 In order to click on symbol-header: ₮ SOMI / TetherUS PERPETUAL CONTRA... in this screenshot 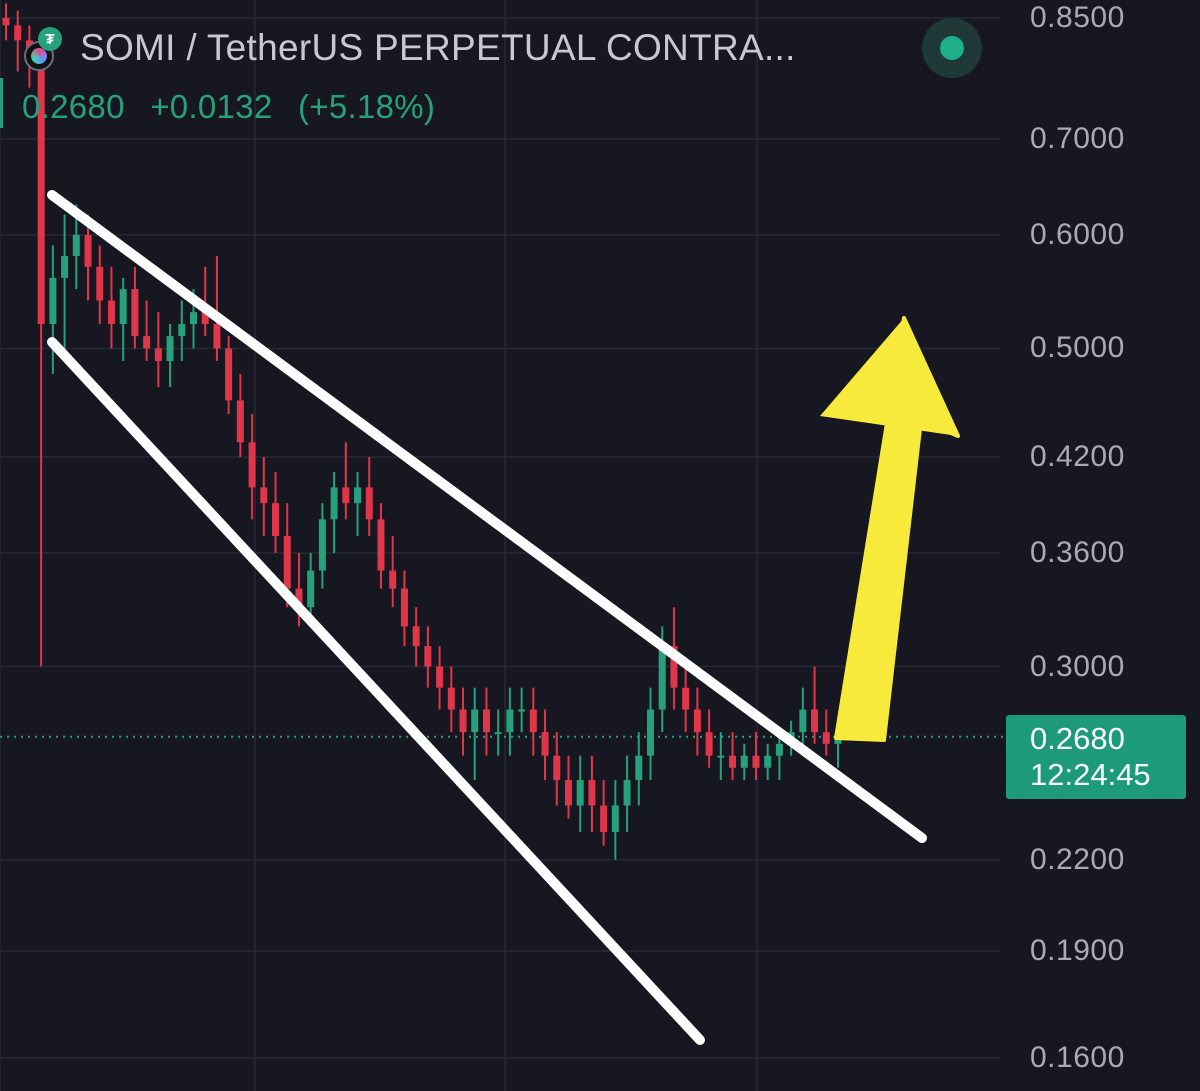, I will do `click(409, 48)`.